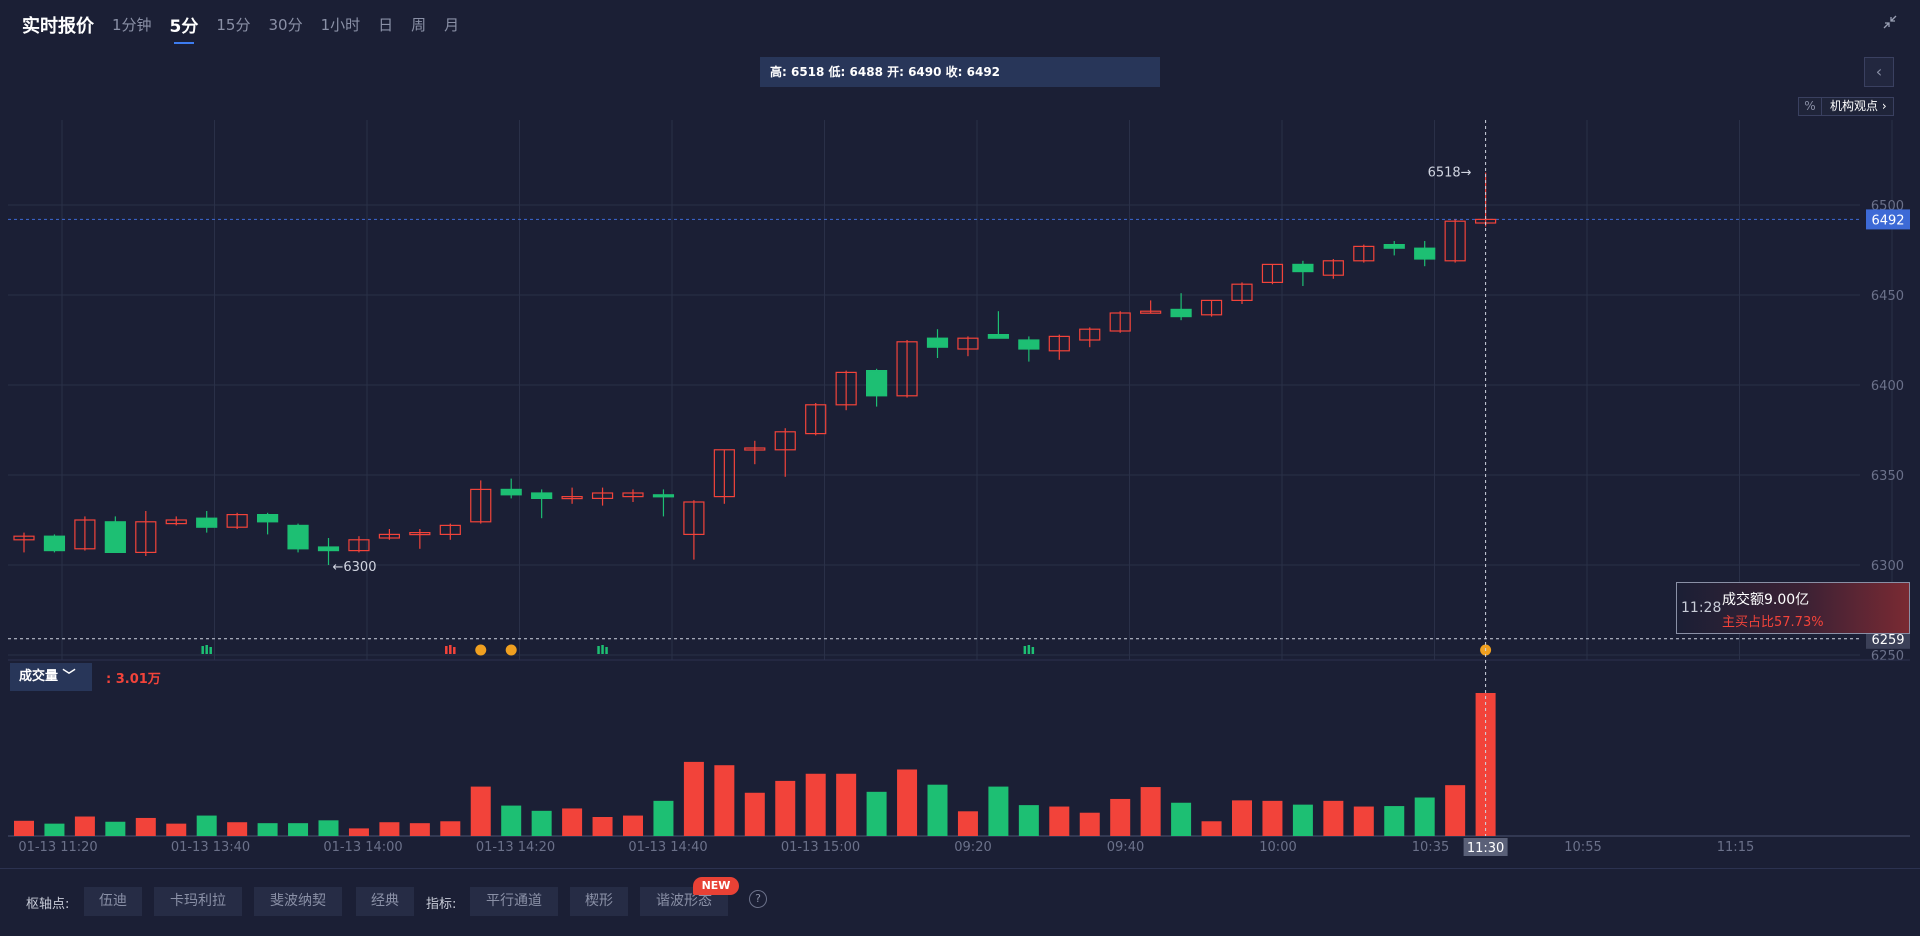 Image resolution: width=1920 pixels, height=936 pixels. Describe the element at coordinates (667, 847) in the screenshot. I see `x-axis-label: 01-13 14:40` at that location.